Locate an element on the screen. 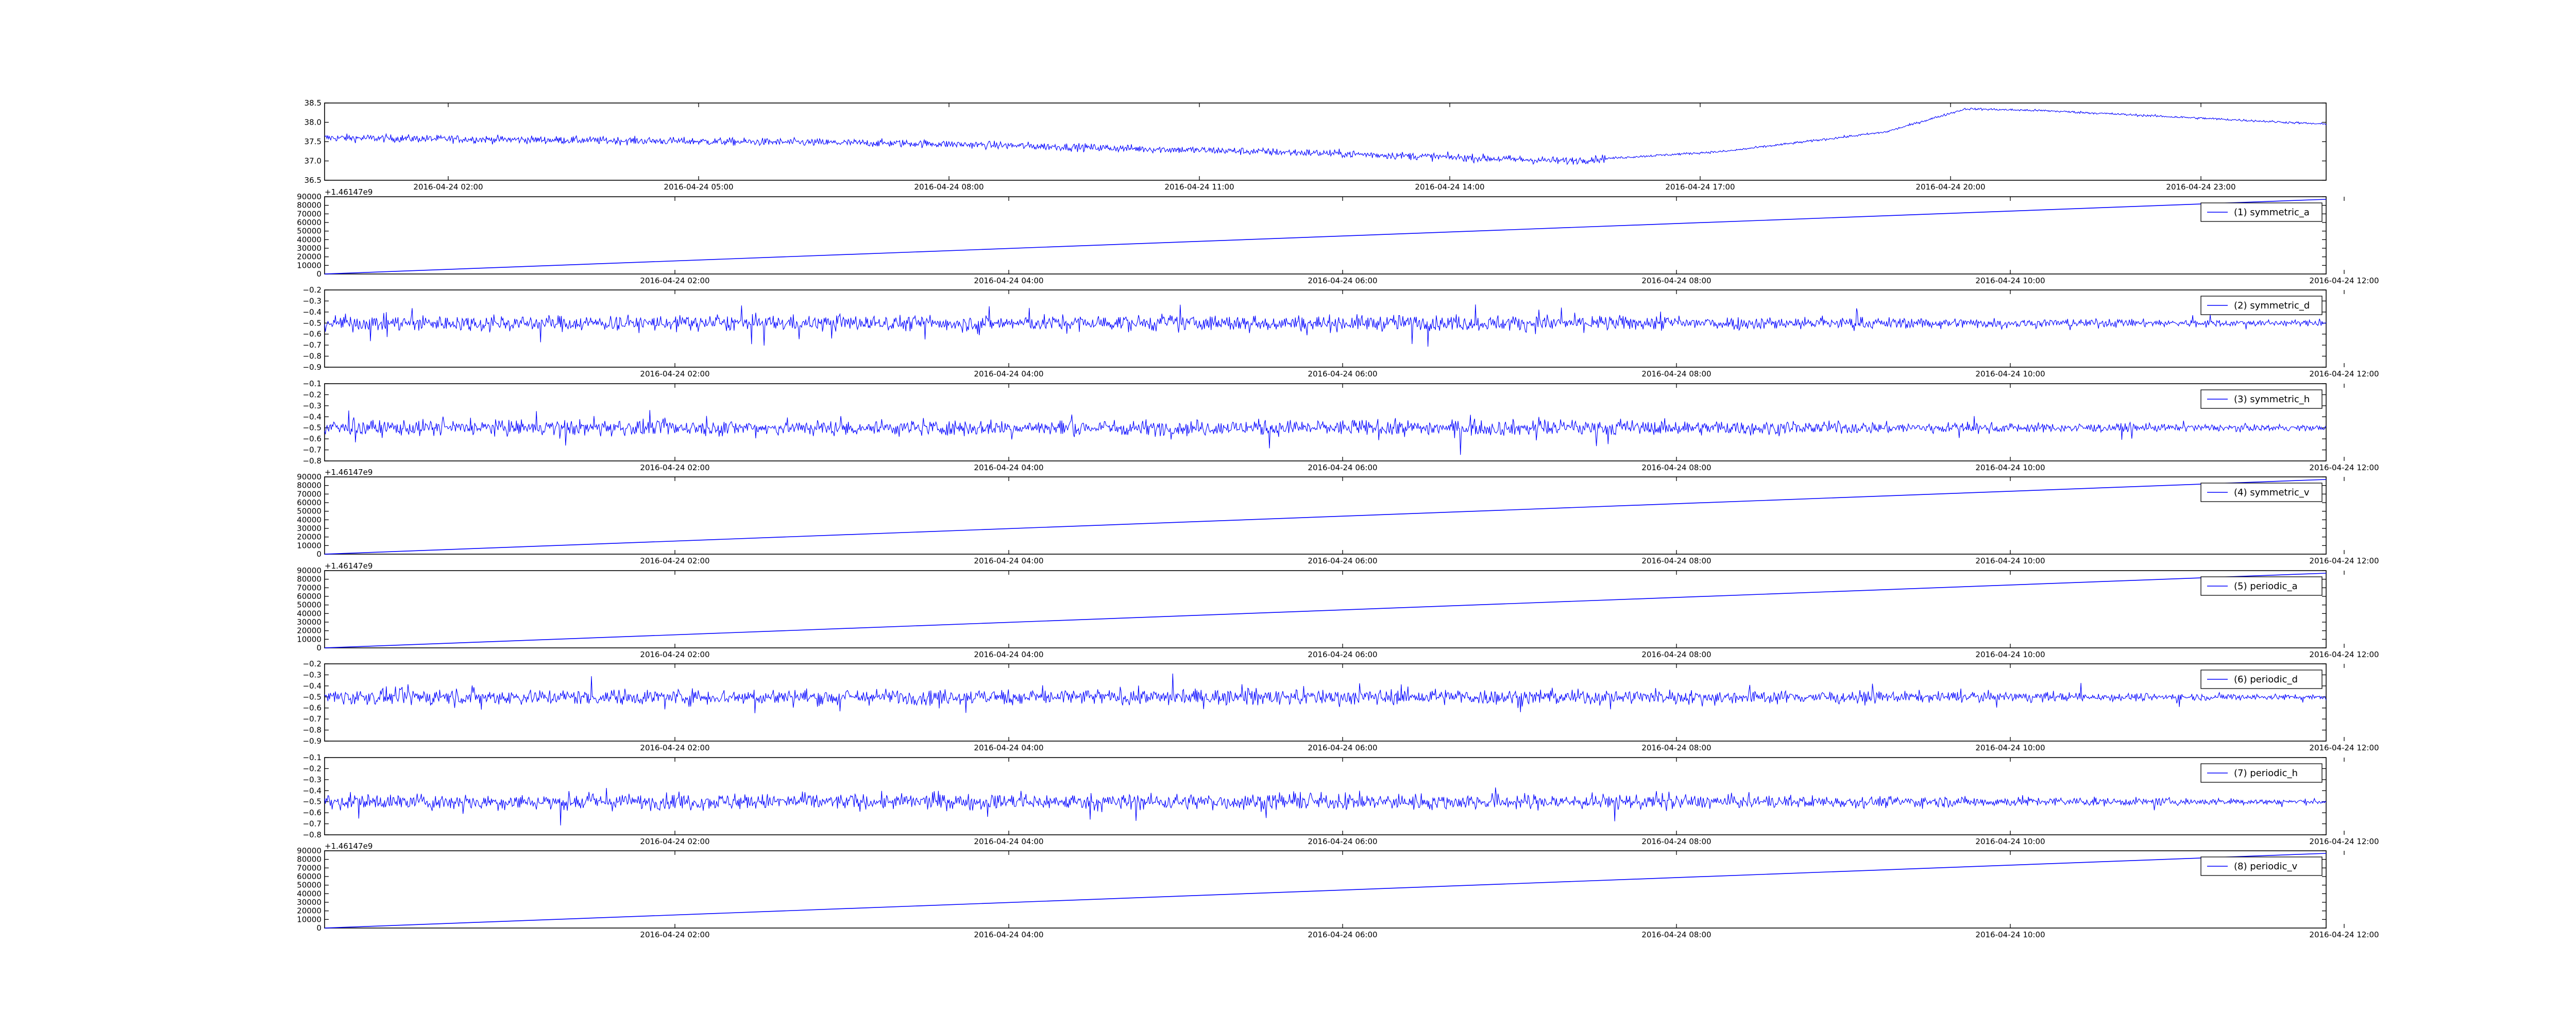  y-offset-label: +1.46147e9 is located at coordinates (348, 192).